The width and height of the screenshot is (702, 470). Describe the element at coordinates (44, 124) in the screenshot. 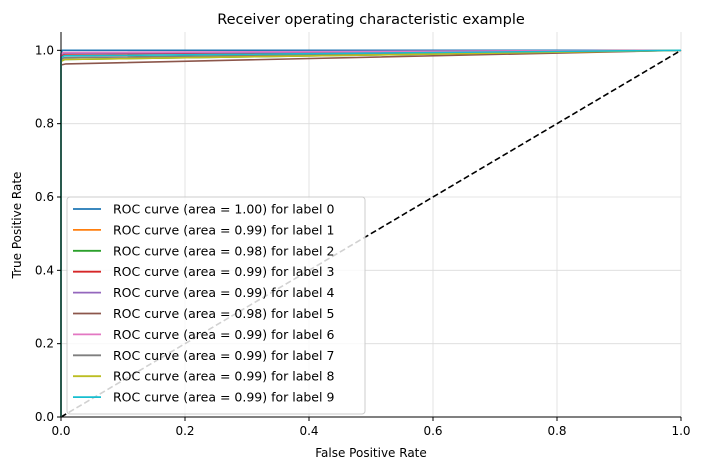

I see `y-tick-label-4: 0.8` at that location.